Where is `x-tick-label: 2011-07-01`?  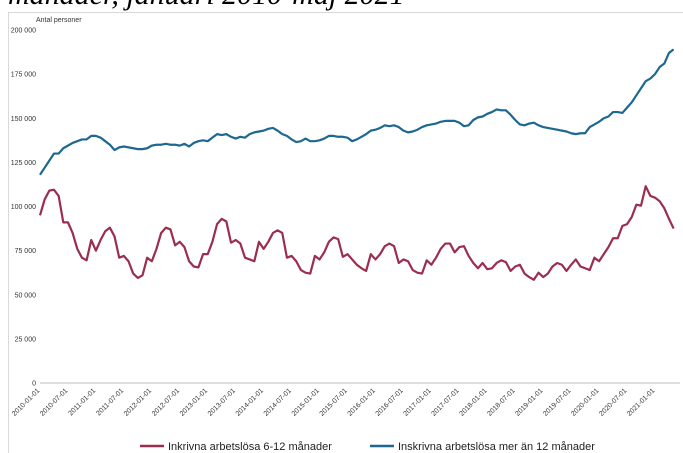
x-tick-label: 2011-07-01 is located at coordinates (110, 402).